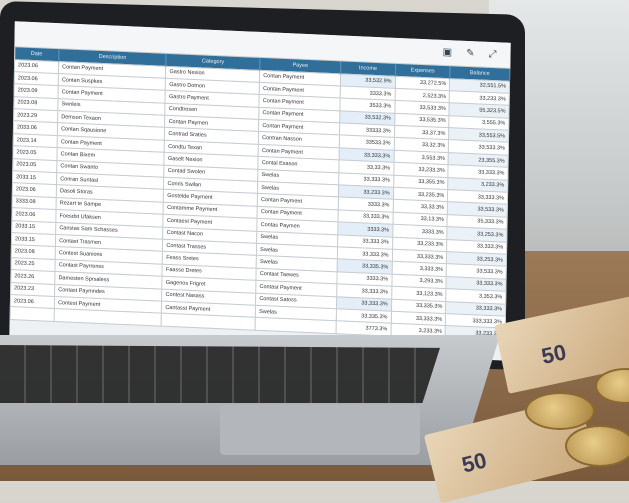 The height and width of the screenshot is (503, 629). What do you see at coordinates (492, 54) in the screenshot?
I see `expand-icon: ⤢` at bounding box center [492, 54].